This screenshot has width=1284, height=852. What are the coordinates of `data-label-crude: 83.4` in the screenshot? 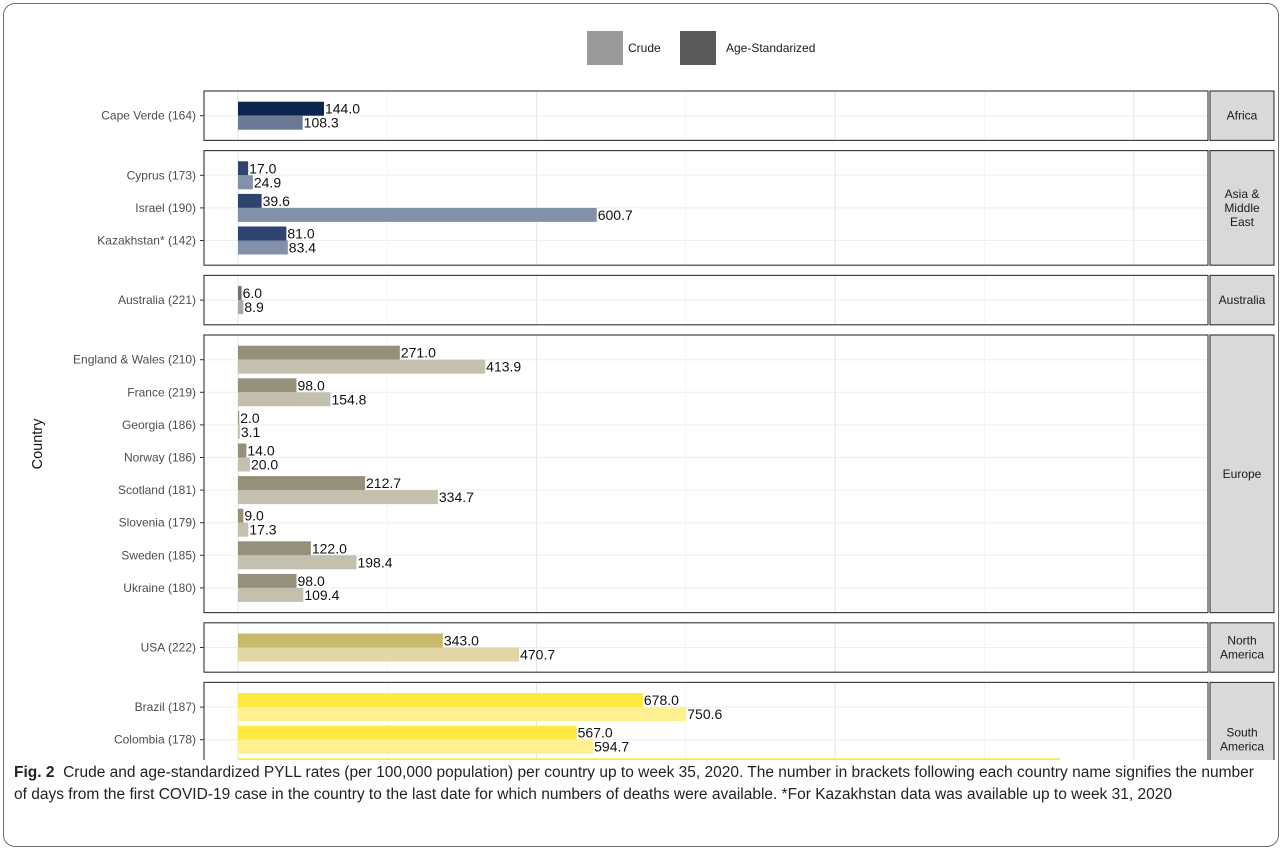 It's located at (302, 248).